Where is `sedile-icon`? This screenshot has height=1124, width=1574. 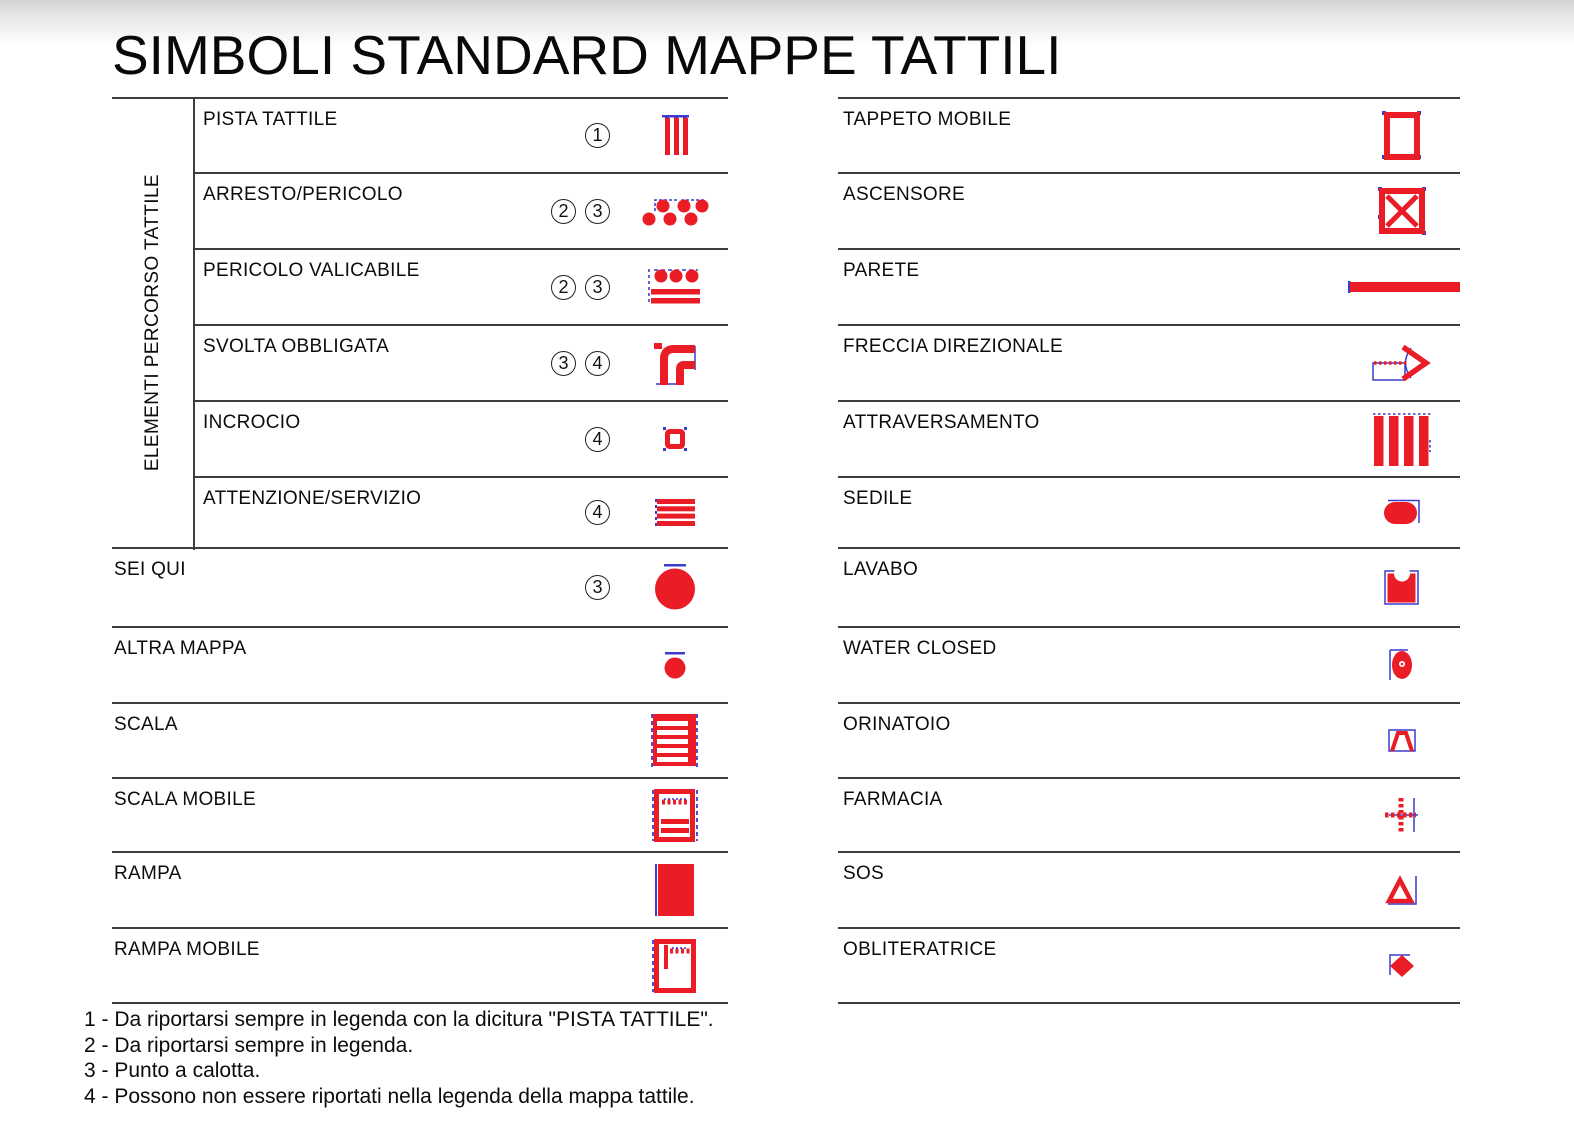
sedile-icon is located at coordinates (1402, 512).